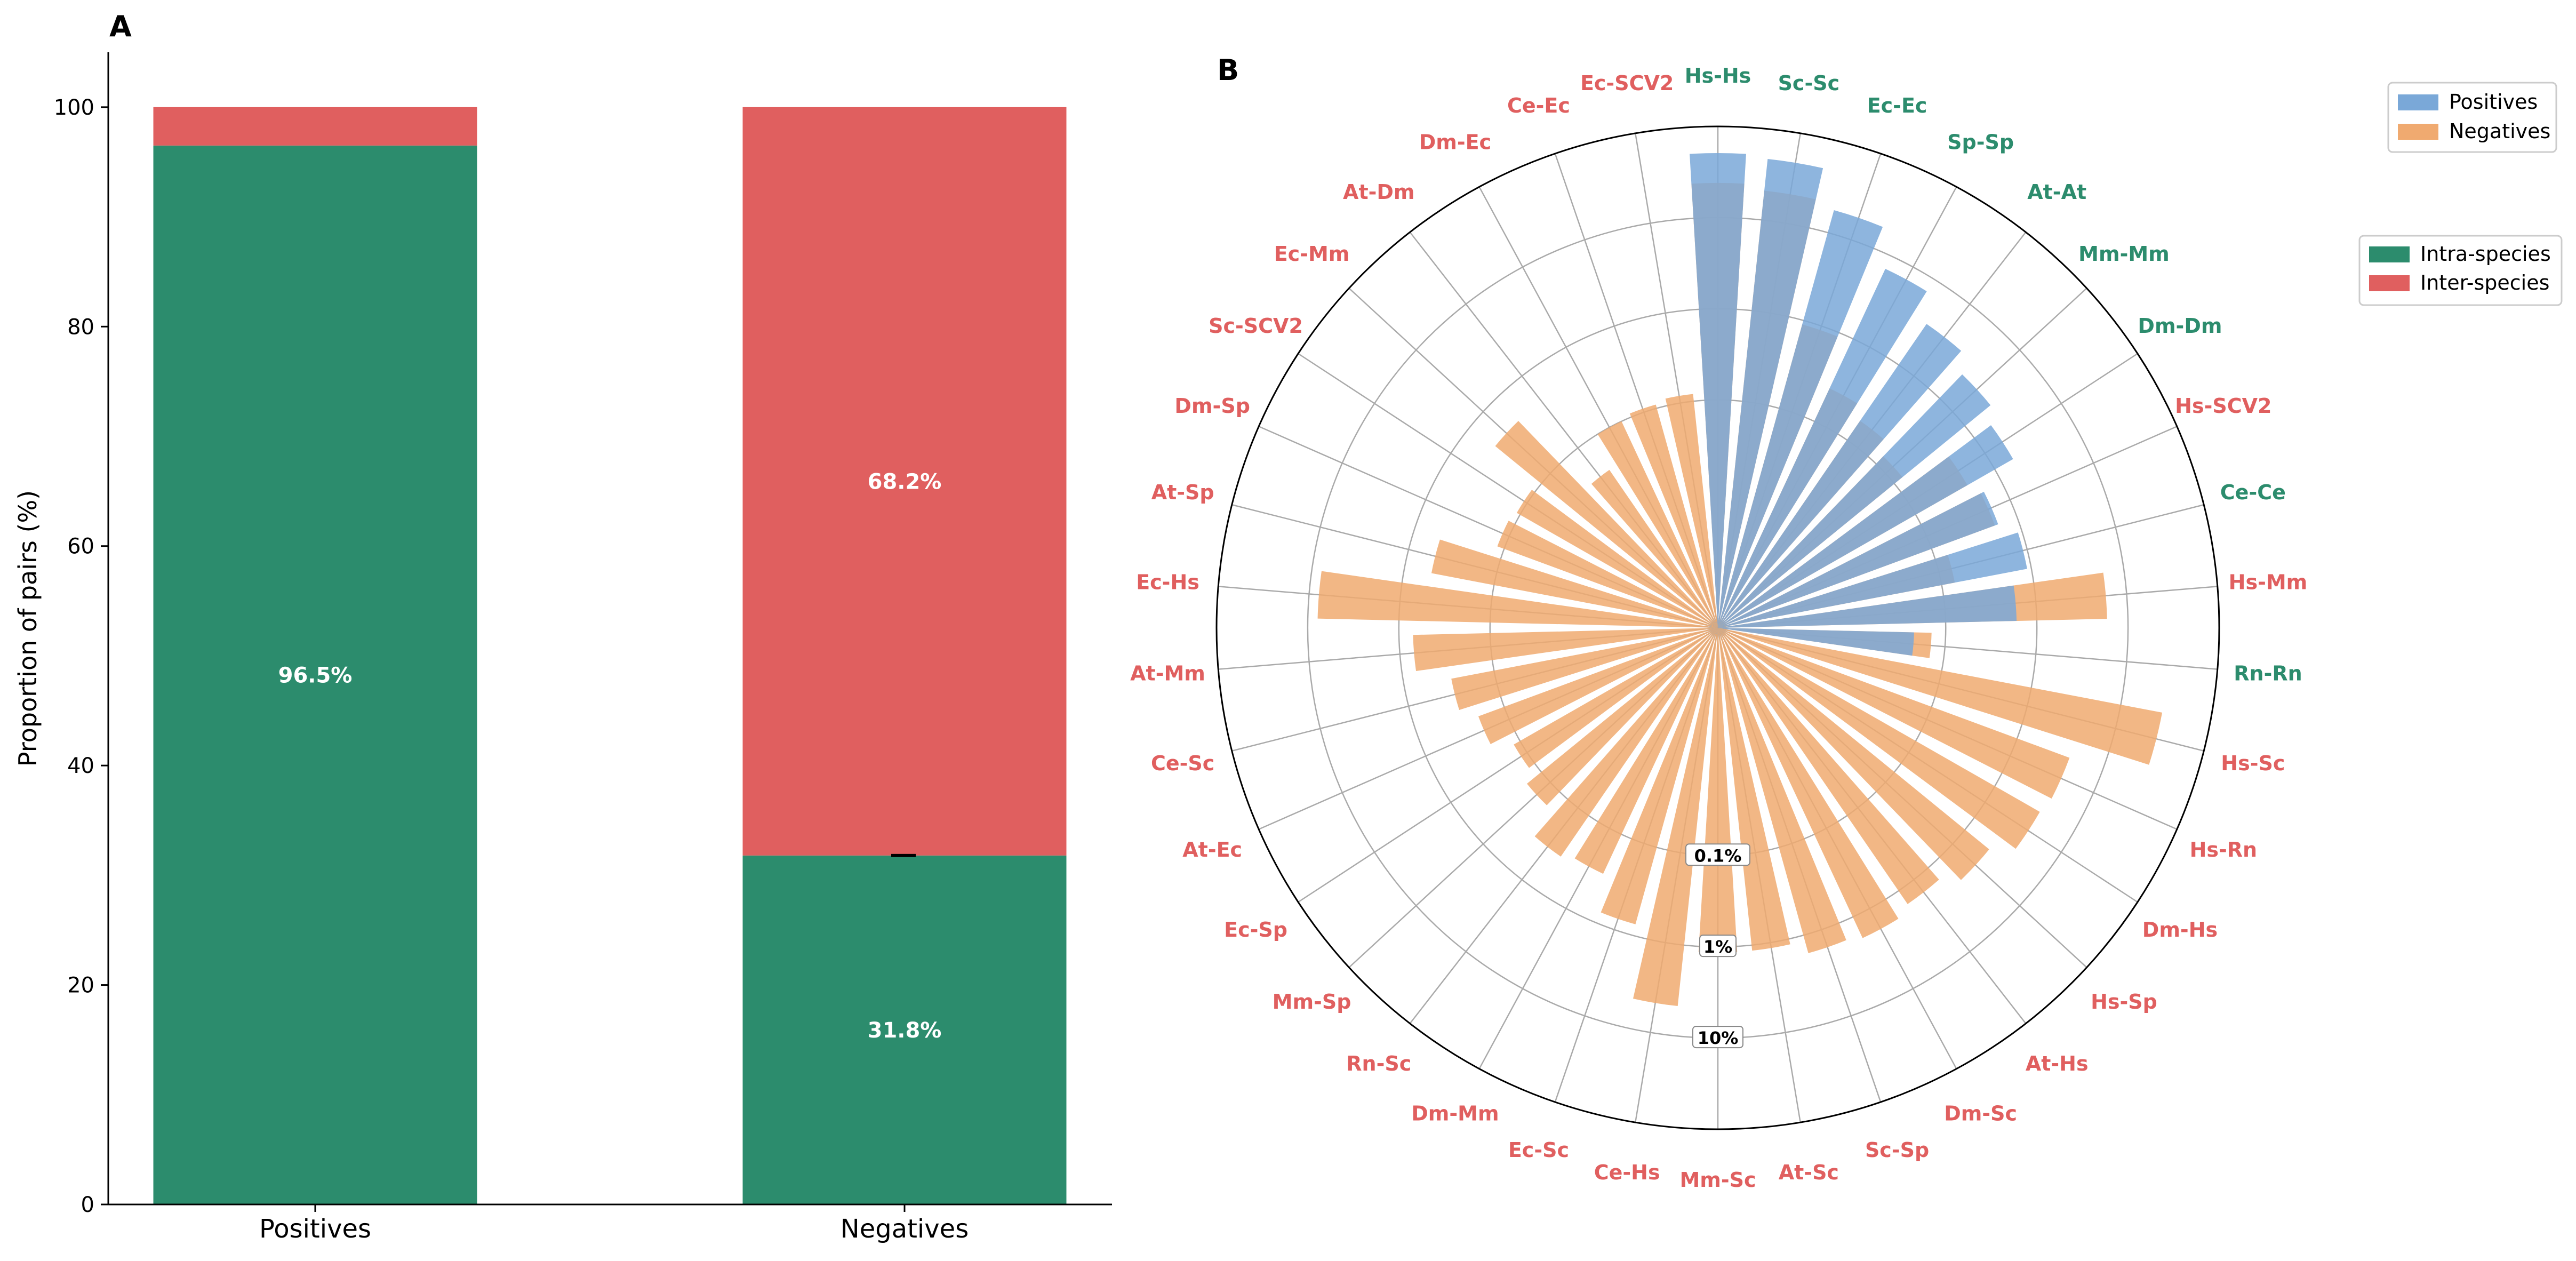 Image resolution: width=2576 pixels, height=1261 pixels. I want to click on radial-tick-labels: 0.1% 1% 10%, so click(1717, 946).